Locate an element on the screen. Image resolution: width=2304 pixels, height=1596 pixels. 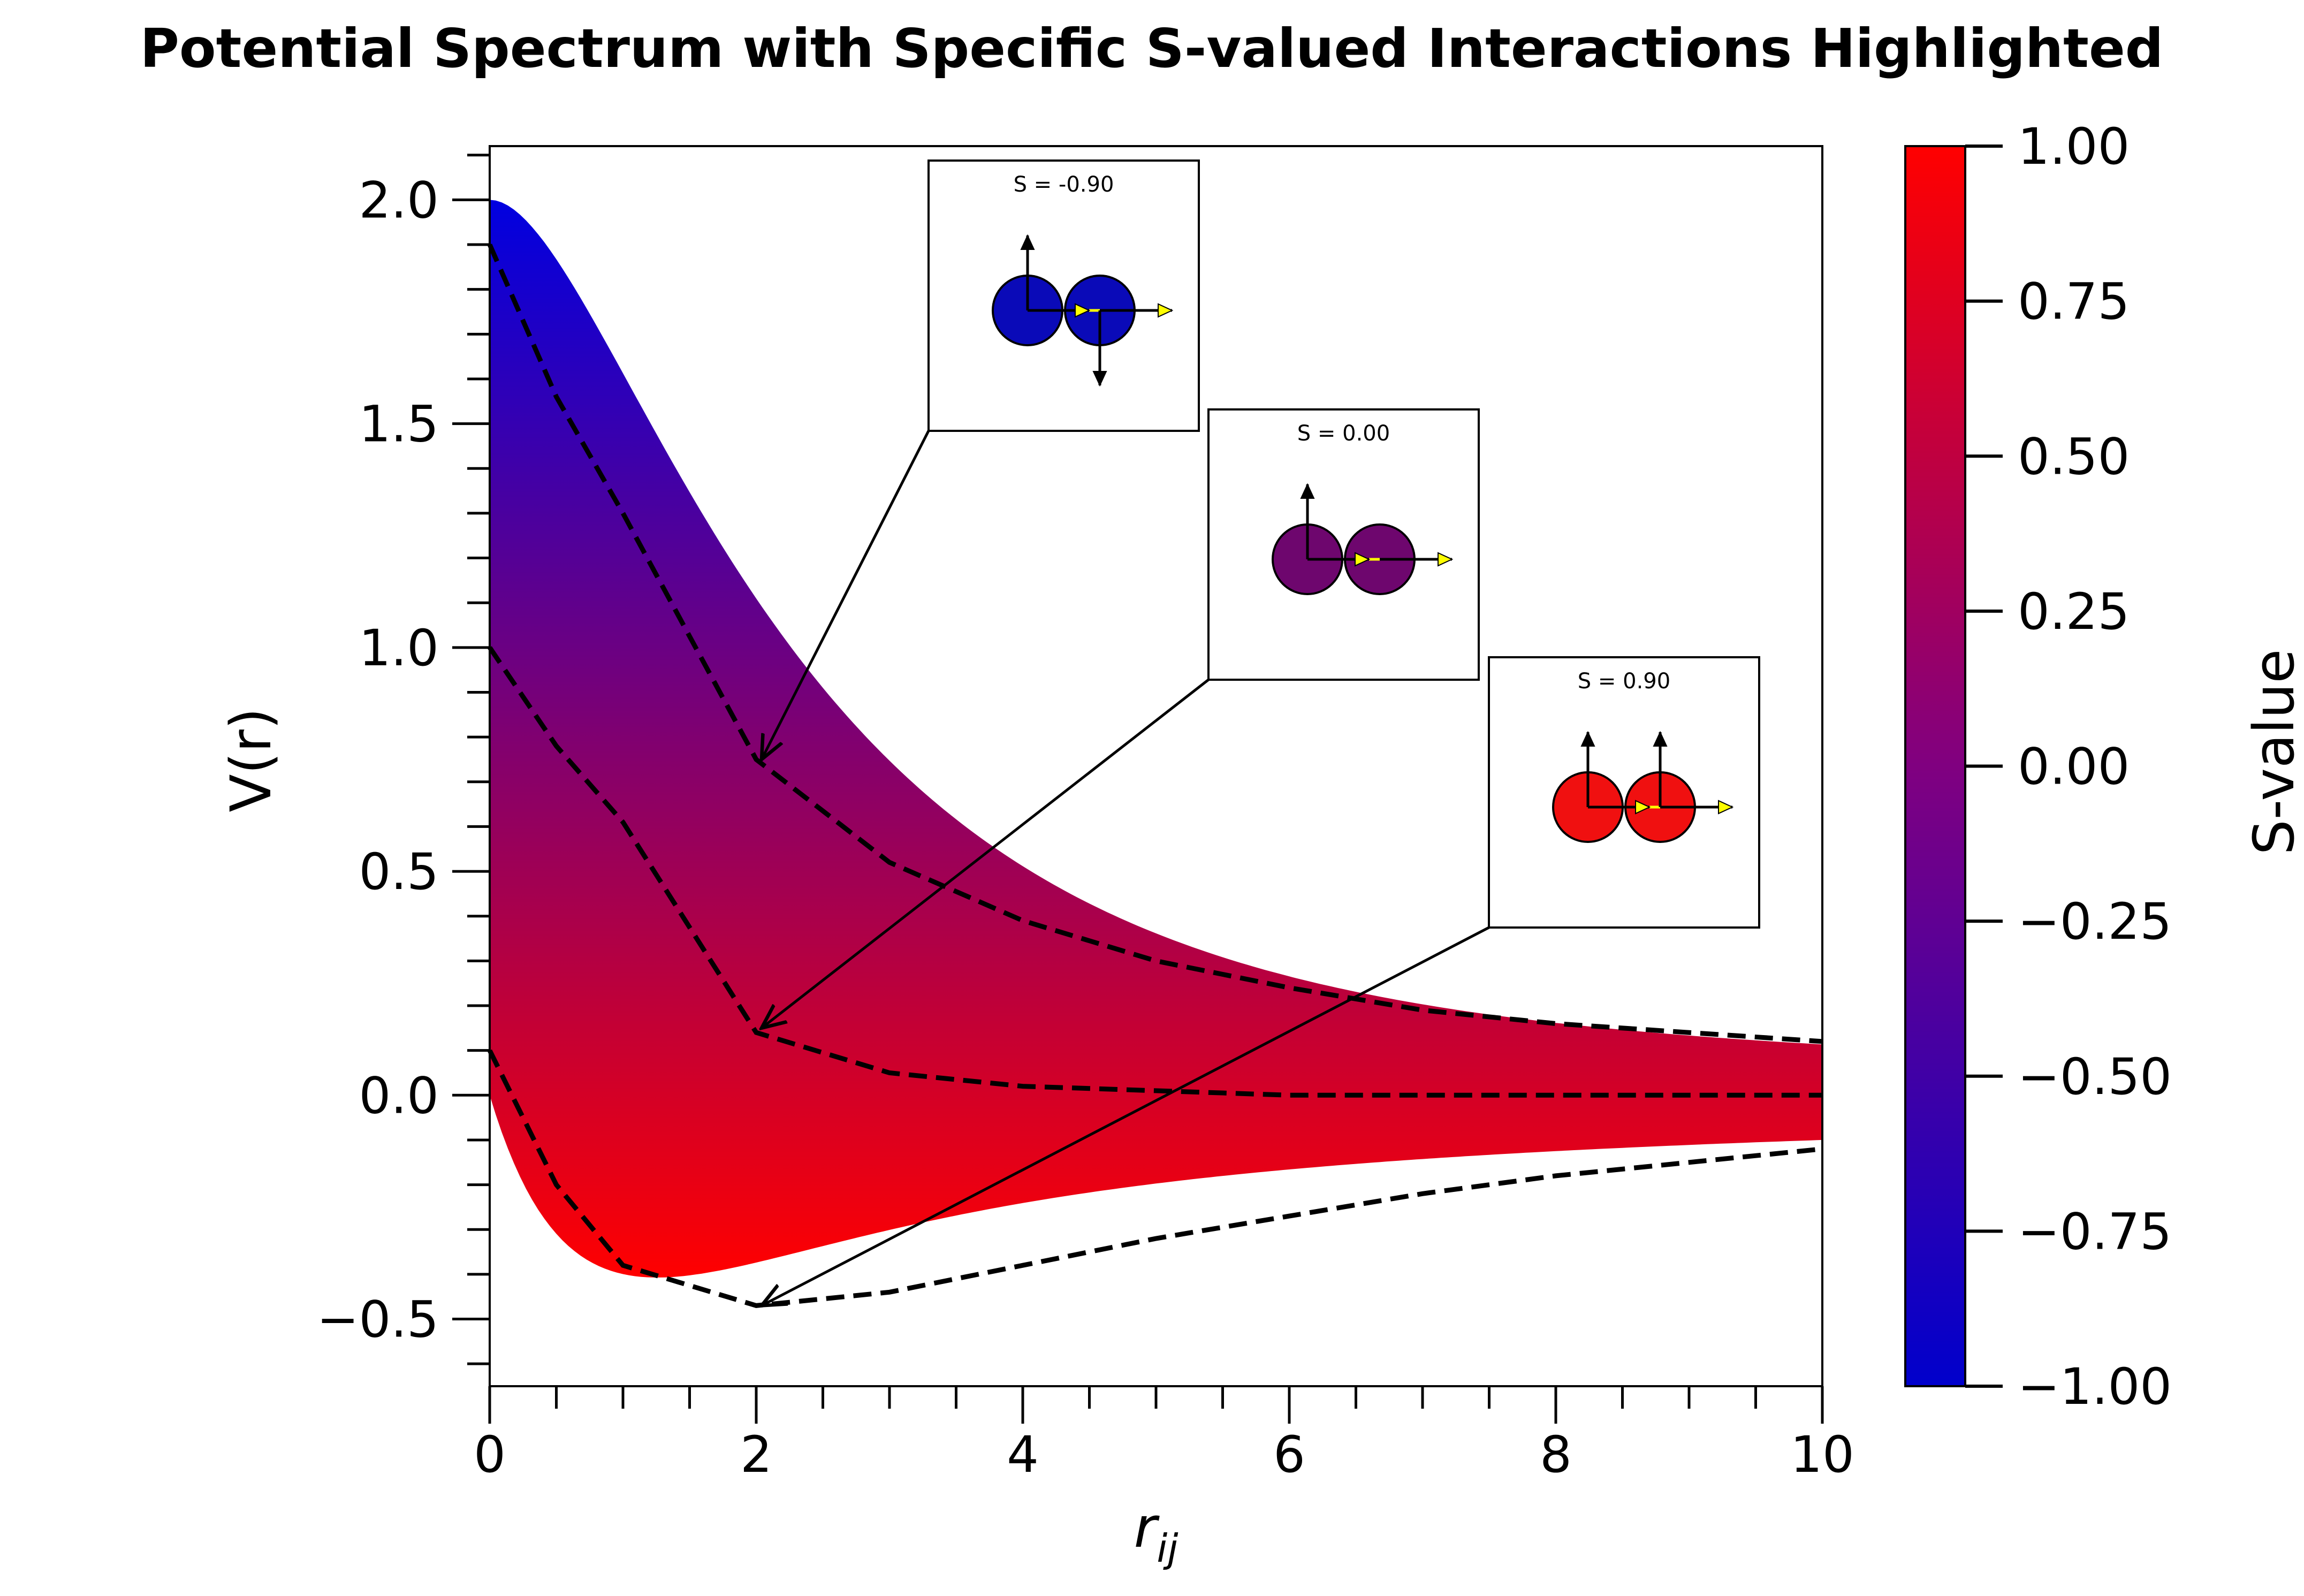
x-axis-label-main: r is located at coordinates (1147, 1527).